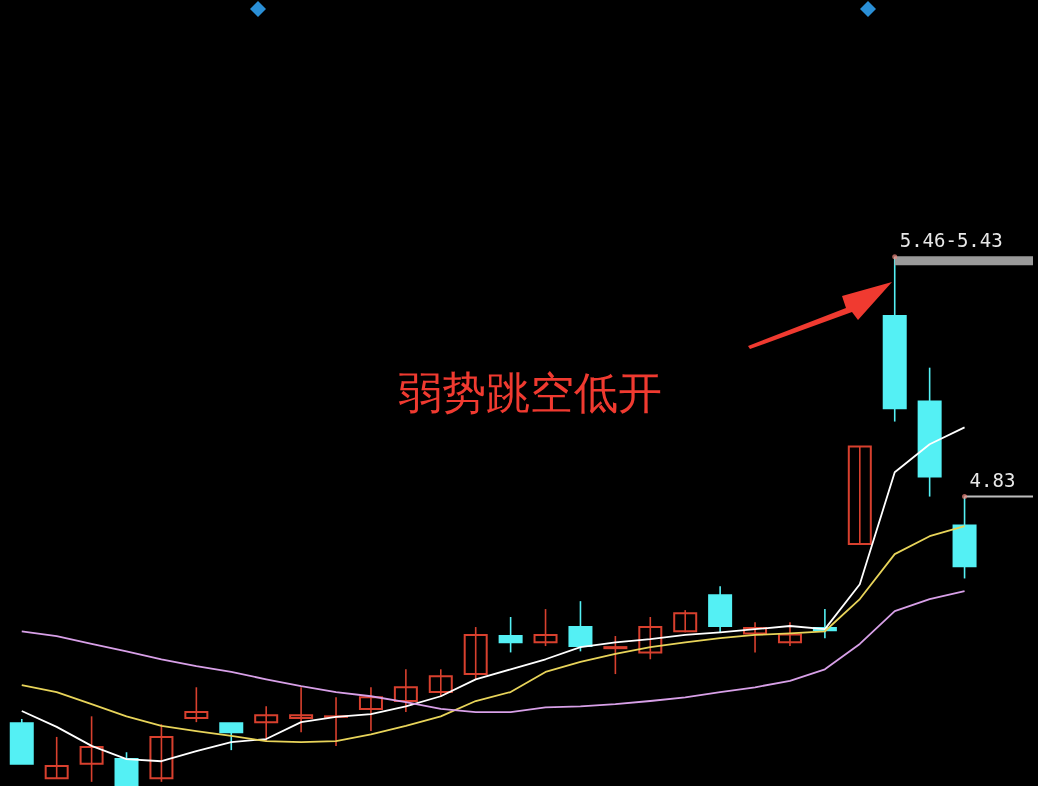 This screenshot has height=786, width=1038. Describe the element at coordinates (992, 479) in the screenshot. I see `annotation: 4.83` at that location.